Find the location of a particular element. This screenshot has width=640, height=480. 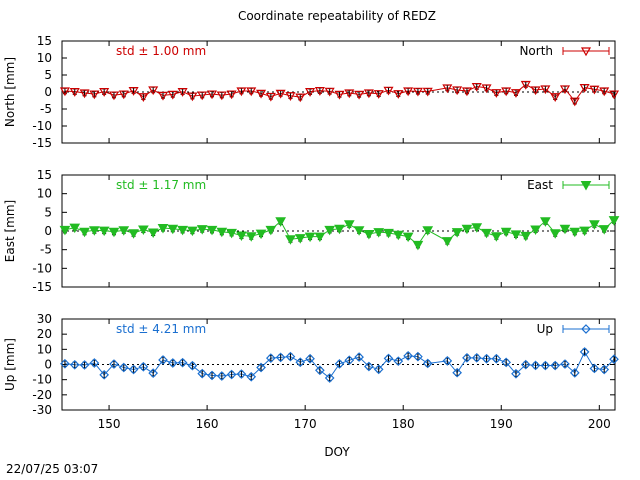

north-y-tick-label: 15 is located at coordinates (44, 41).